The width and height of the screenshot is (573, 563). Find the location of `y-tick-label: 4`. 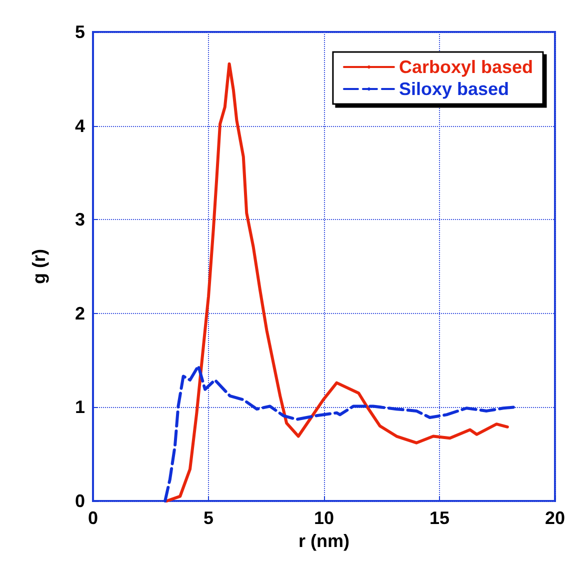

y-tick-label: 4 is located at coordinates (79, 126).